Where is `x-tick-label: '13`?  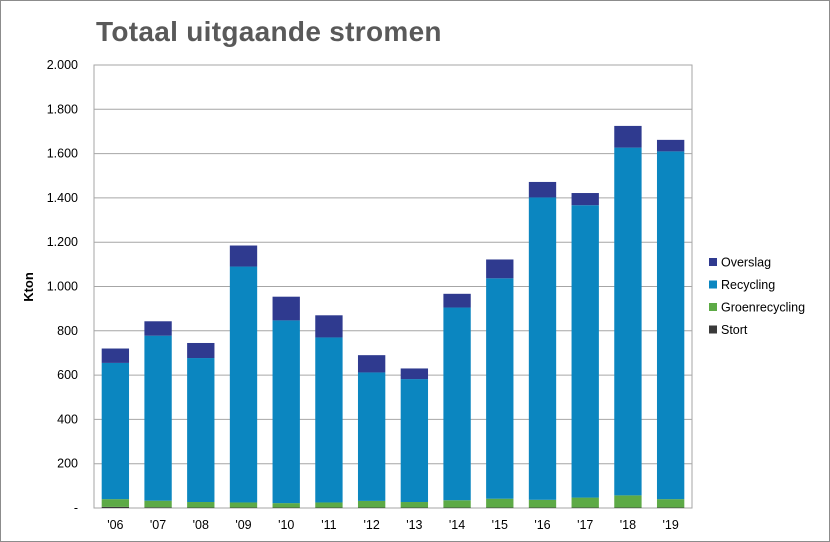 x-tick-label: '13 is located at coordinates (414, 525).